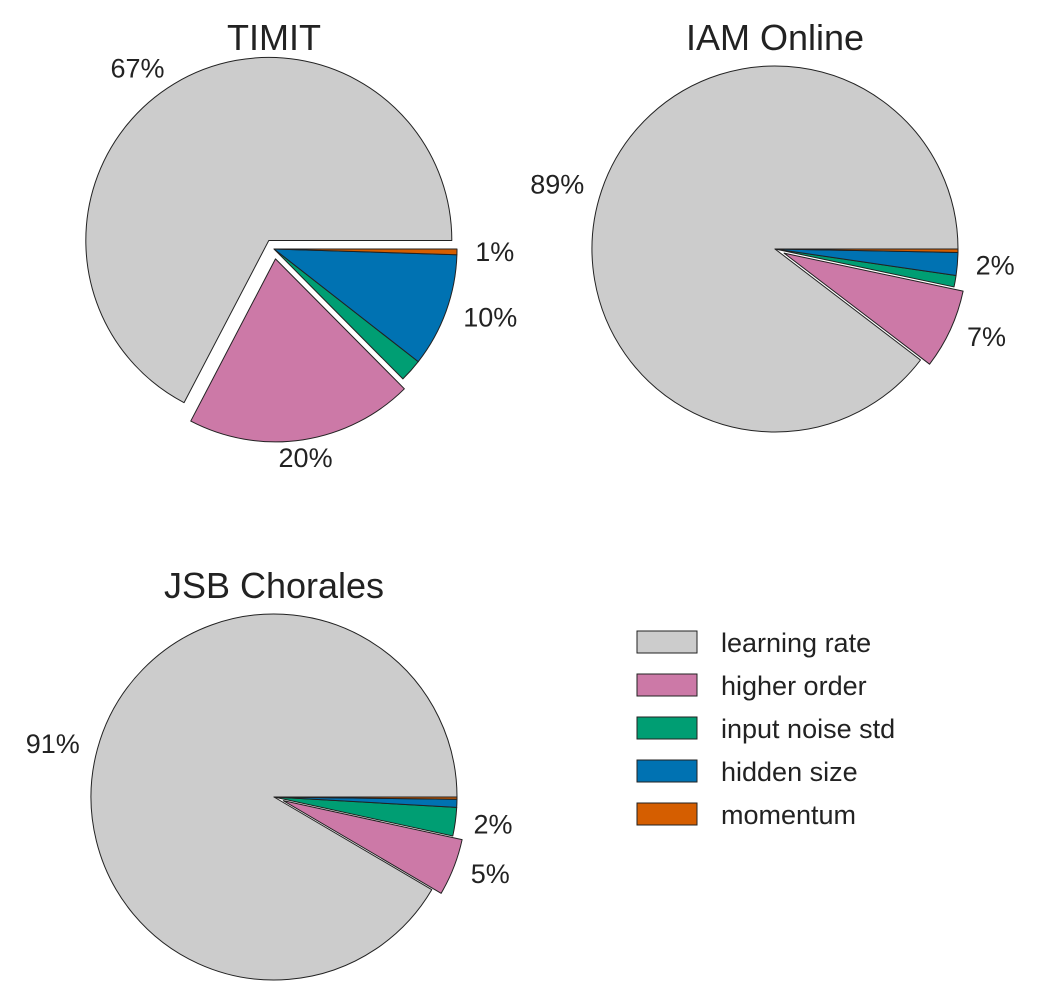 Image resolution: width=1052 pixels, height=1004 pixels. Describe the element at coordinates (274, 585) in the screenshot. I see `chart-title: JSB Chorales` at that location.